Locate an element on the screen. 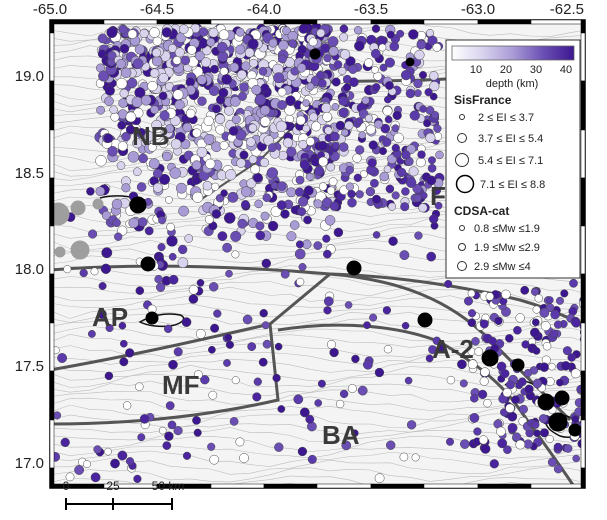  fault-line is located at coordinates (300, 299).